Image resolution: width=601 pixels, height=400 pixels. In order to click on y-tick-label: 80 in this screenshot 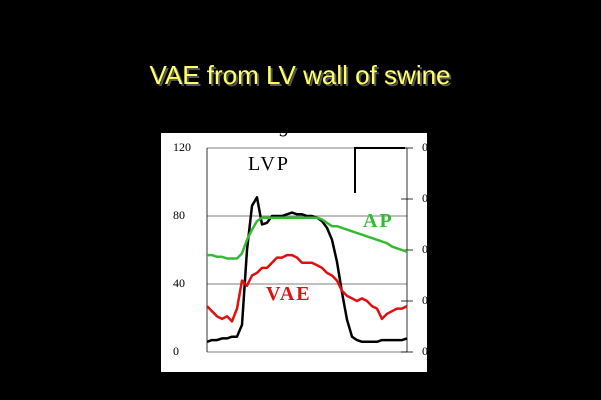, I will do `click(179, 215)`.